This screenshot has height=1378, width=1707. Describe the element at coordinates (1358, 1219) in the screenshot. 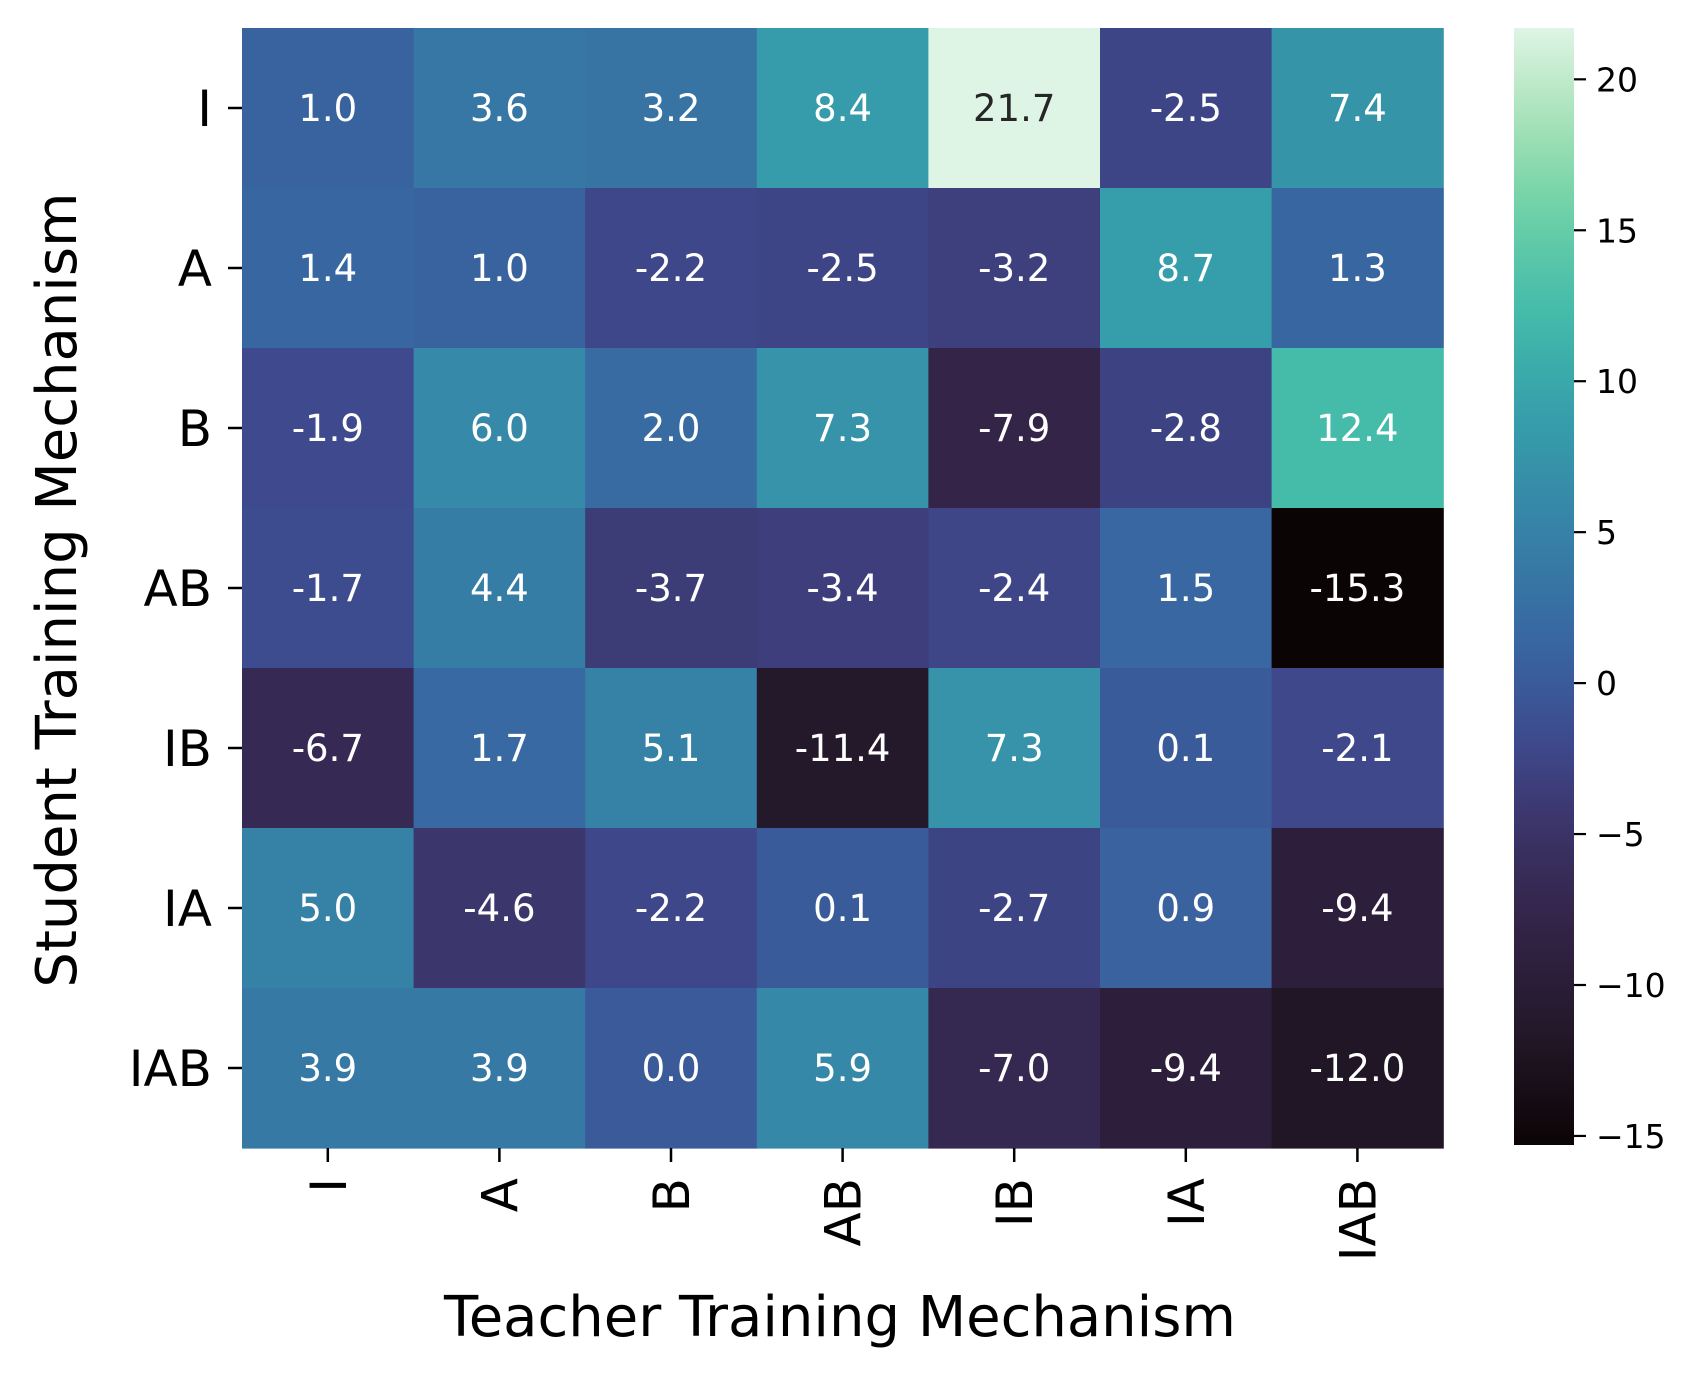

I see `x-tick-label: IAB` at that location.